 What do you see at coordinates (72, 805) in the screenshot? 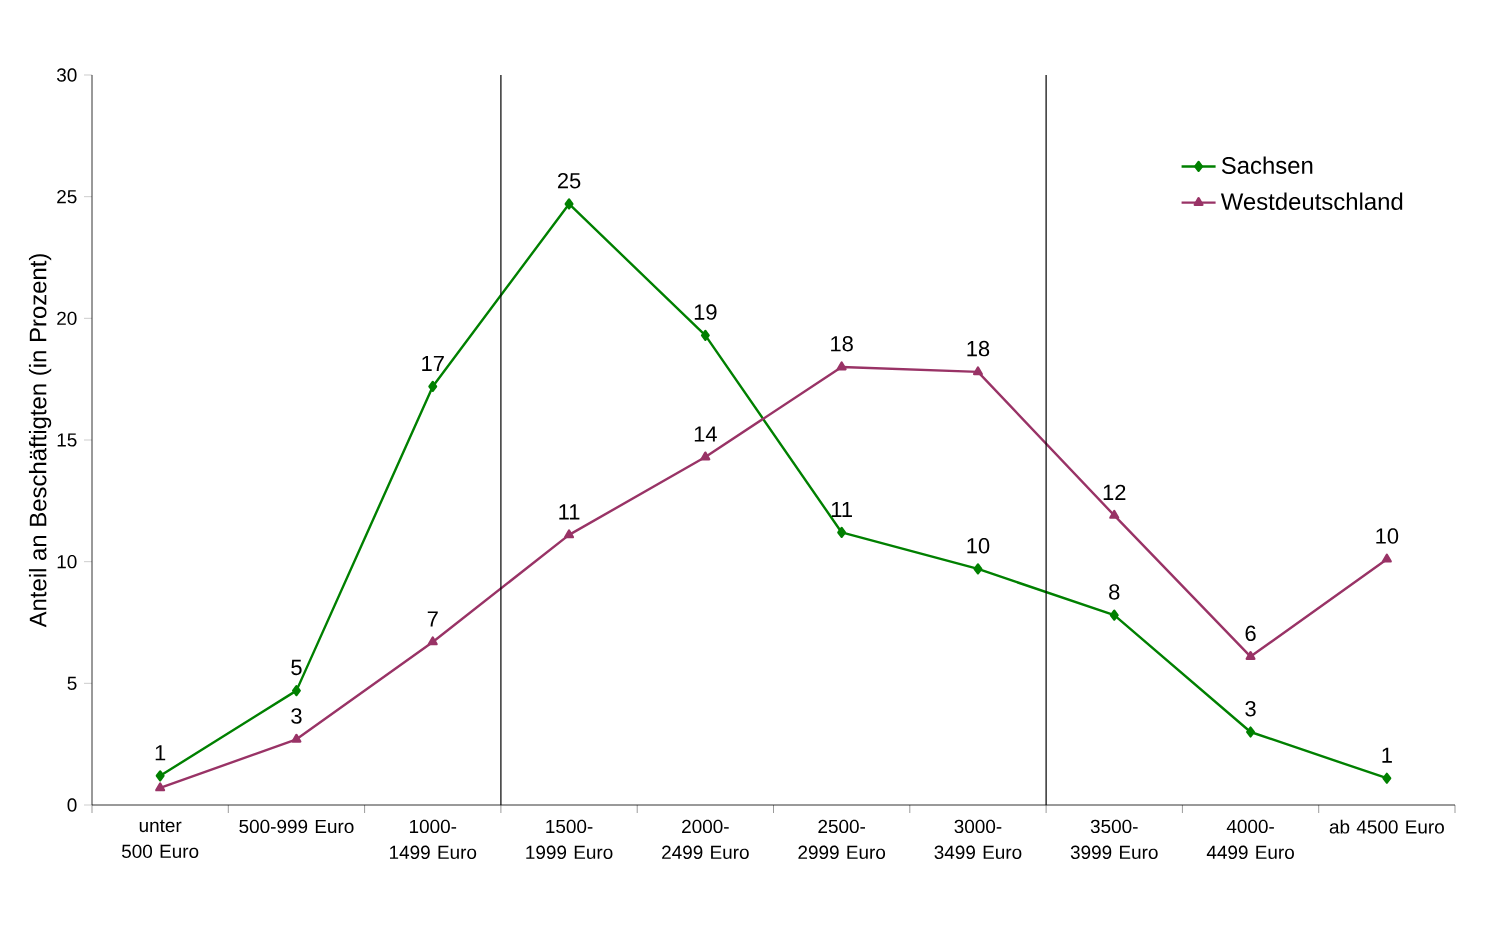
I see `y-tick-label: 0` at bounding box center [72, 805].